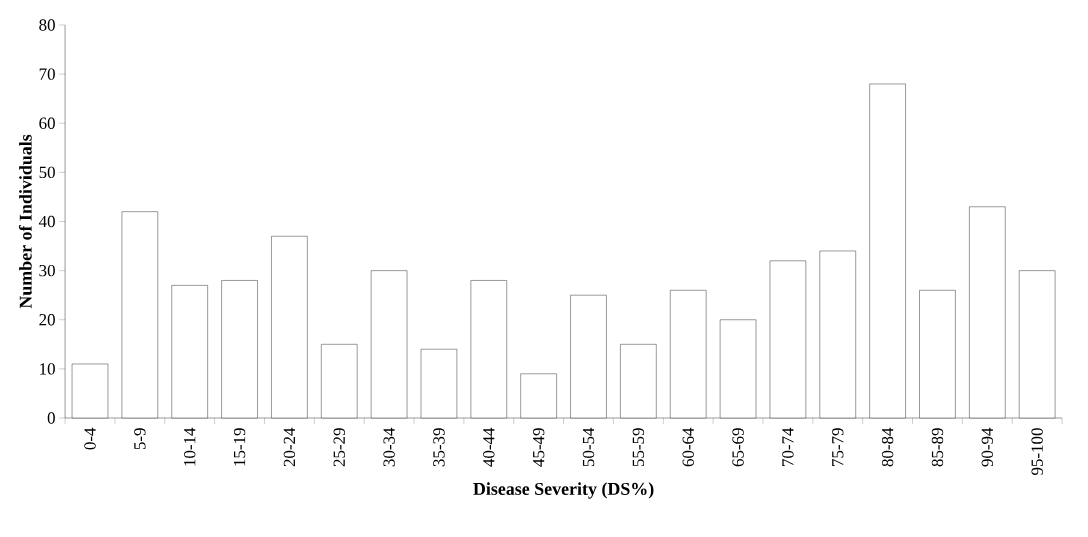 The width and height of the screenshot is (1088, 537). I want to click on x-axis-title: Disease Severity (DS%), so click(563, 490).